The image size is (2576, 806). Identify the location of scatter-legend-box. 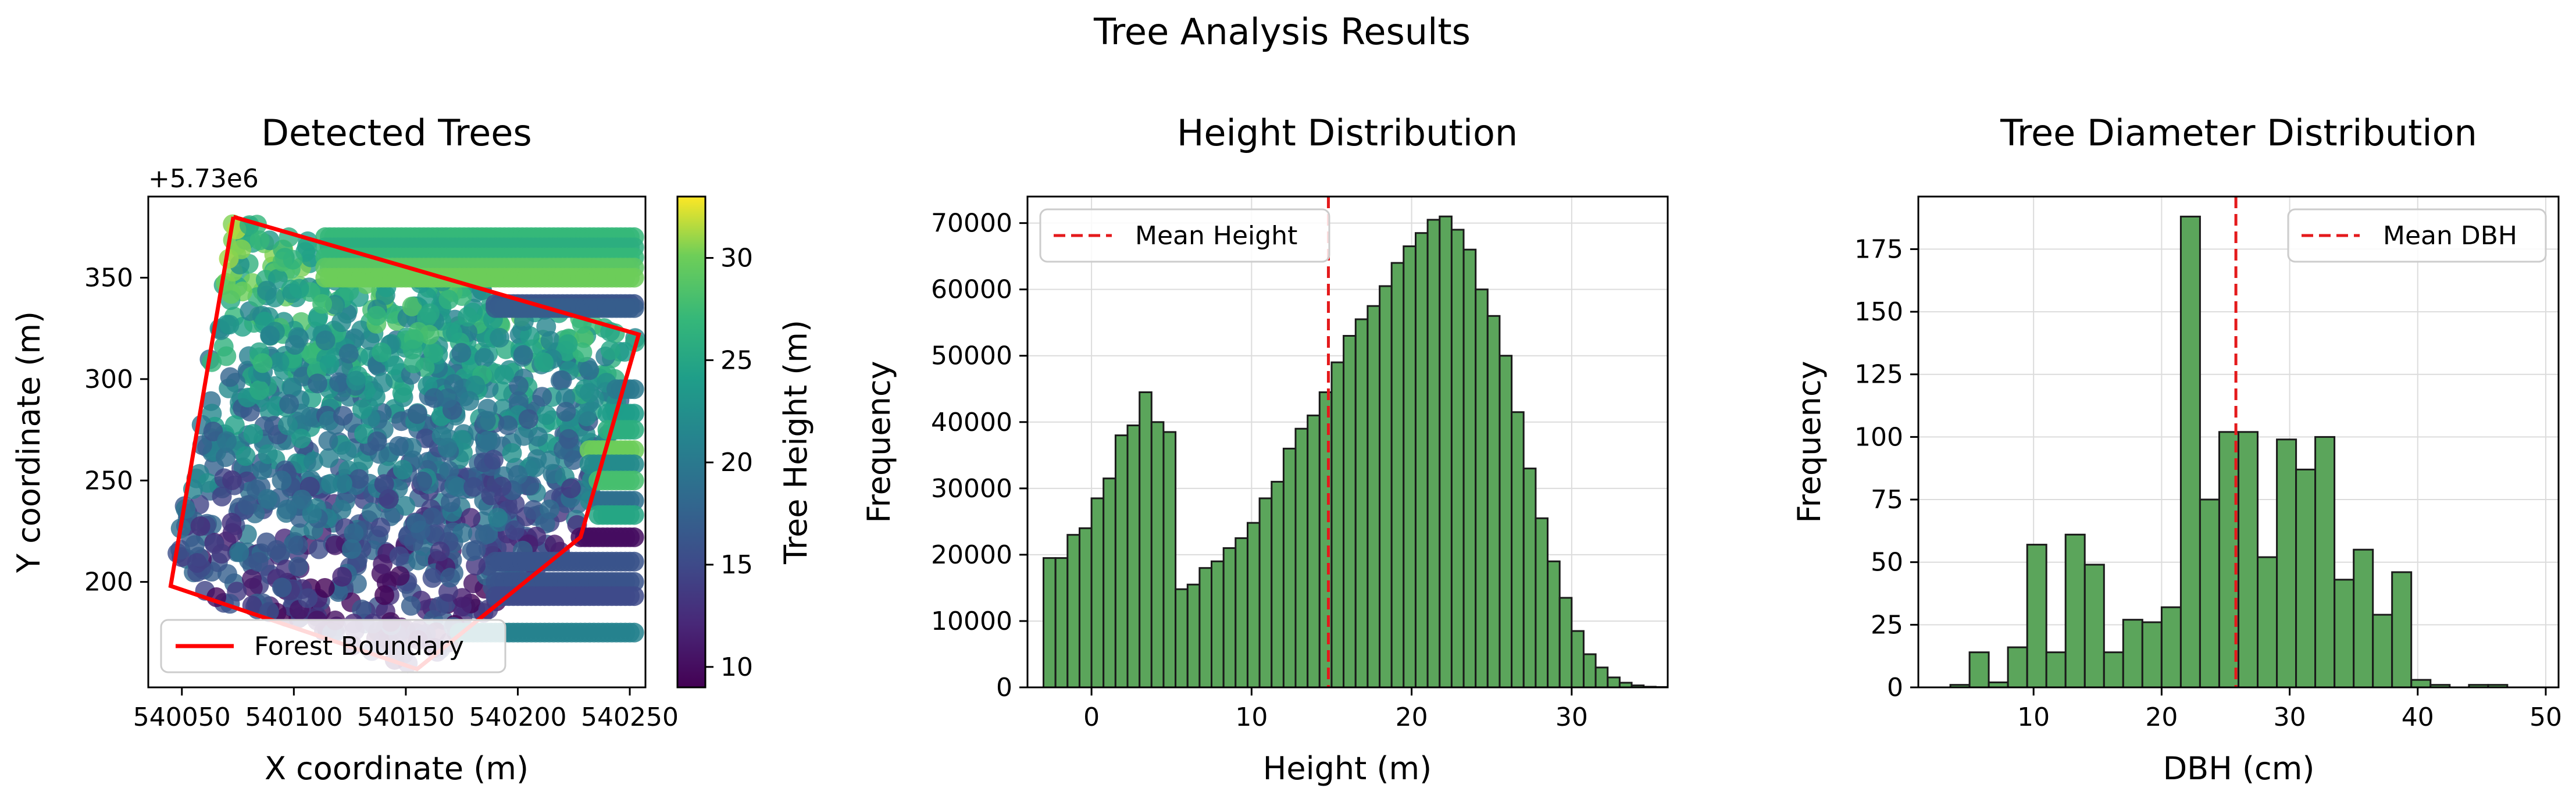
(333, 646).